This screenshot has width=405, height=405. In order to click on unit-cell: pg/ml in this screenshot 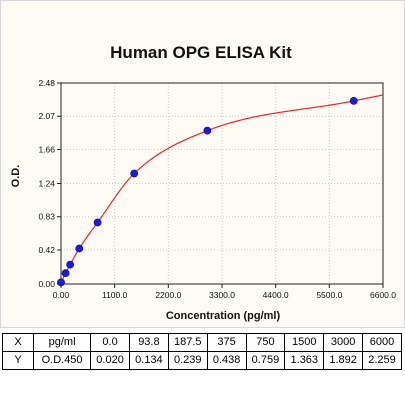, I will do `click(62, 342)`.